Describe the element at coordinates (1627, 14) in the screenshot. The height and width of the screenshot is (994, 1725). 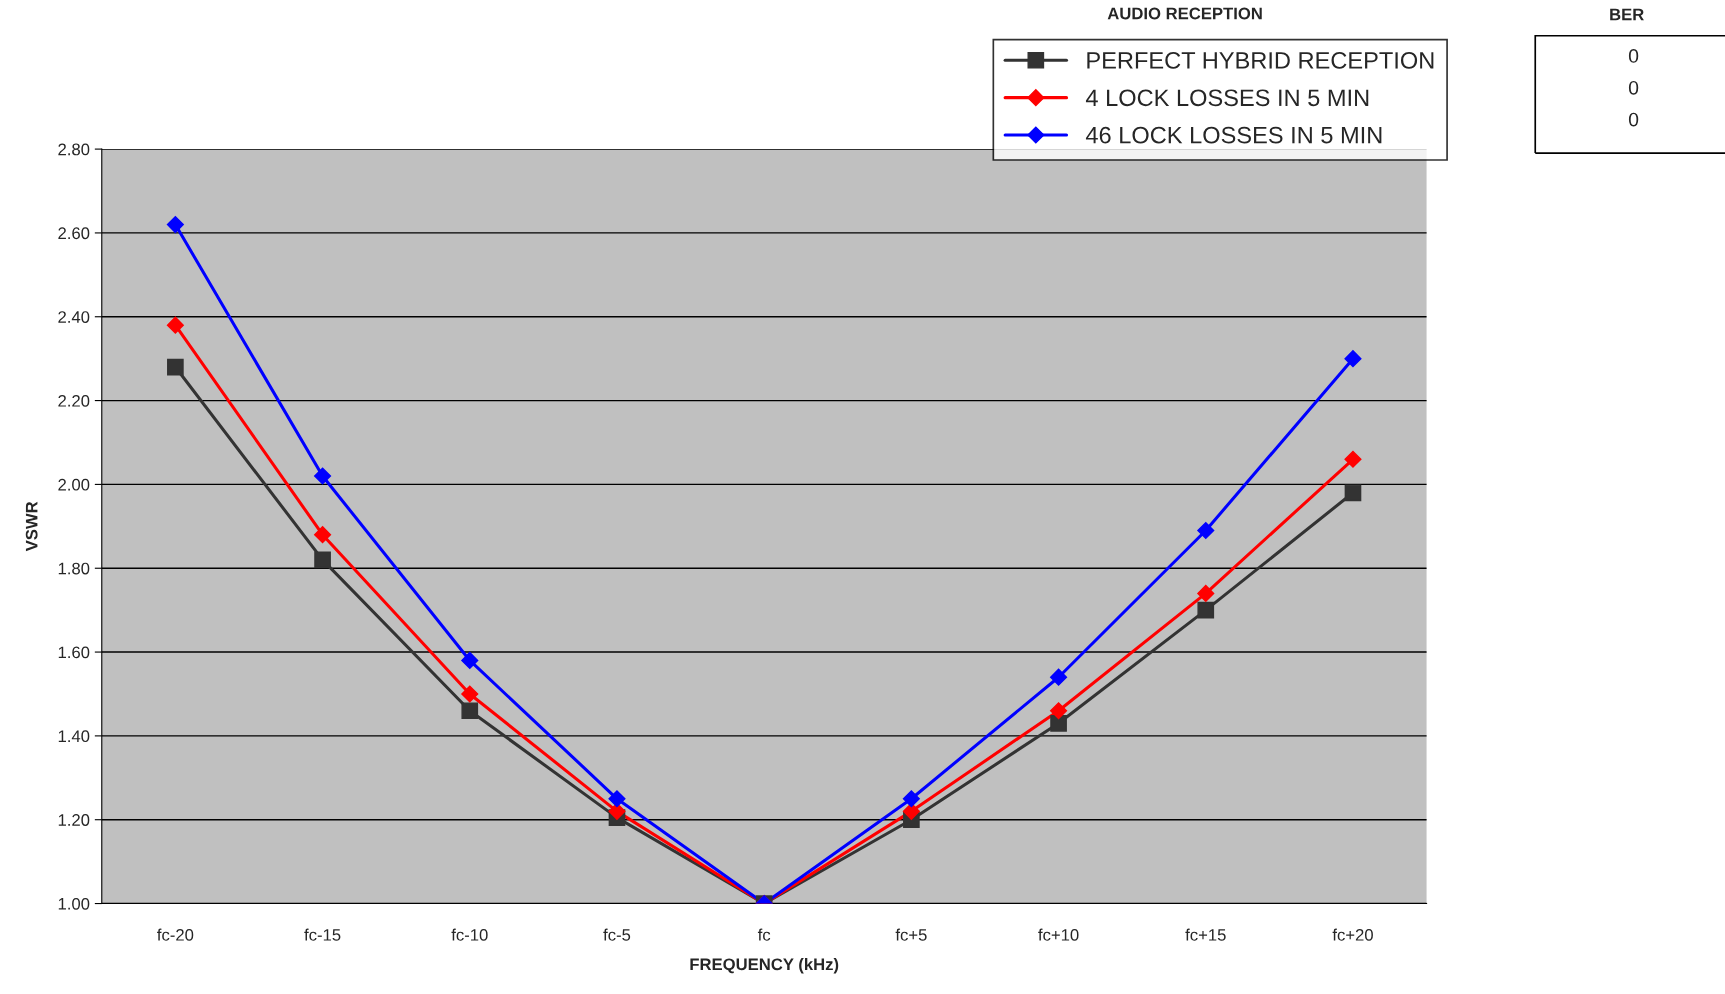
I see `text: BER` at that location.